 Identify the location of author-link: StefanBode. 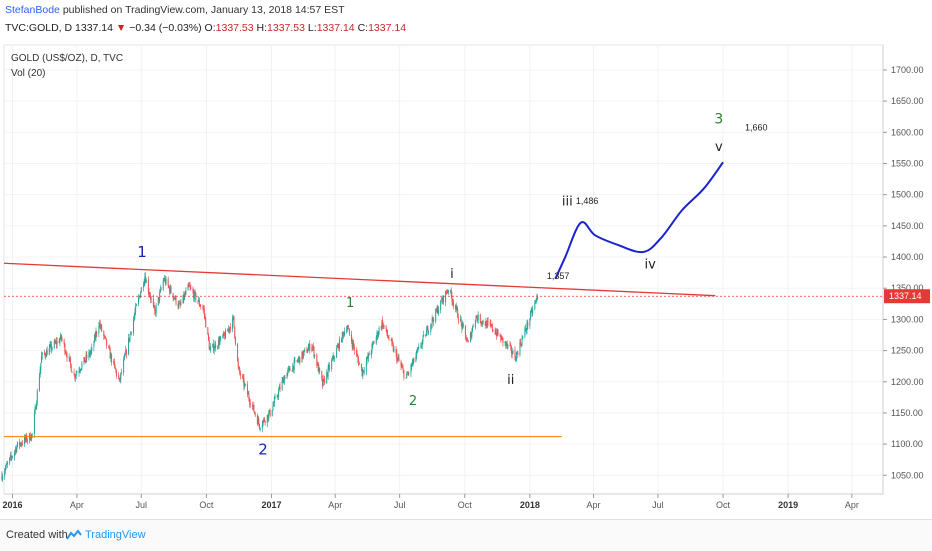
(32, 10).